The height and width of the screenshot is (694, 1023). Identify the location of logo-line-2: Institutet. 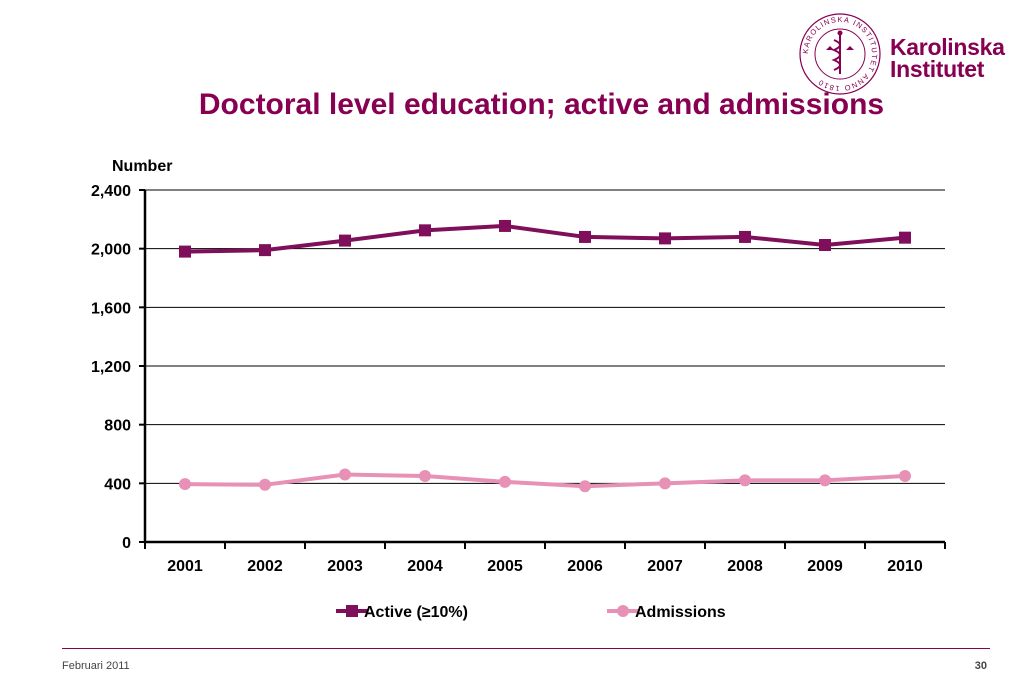
(937, 69).